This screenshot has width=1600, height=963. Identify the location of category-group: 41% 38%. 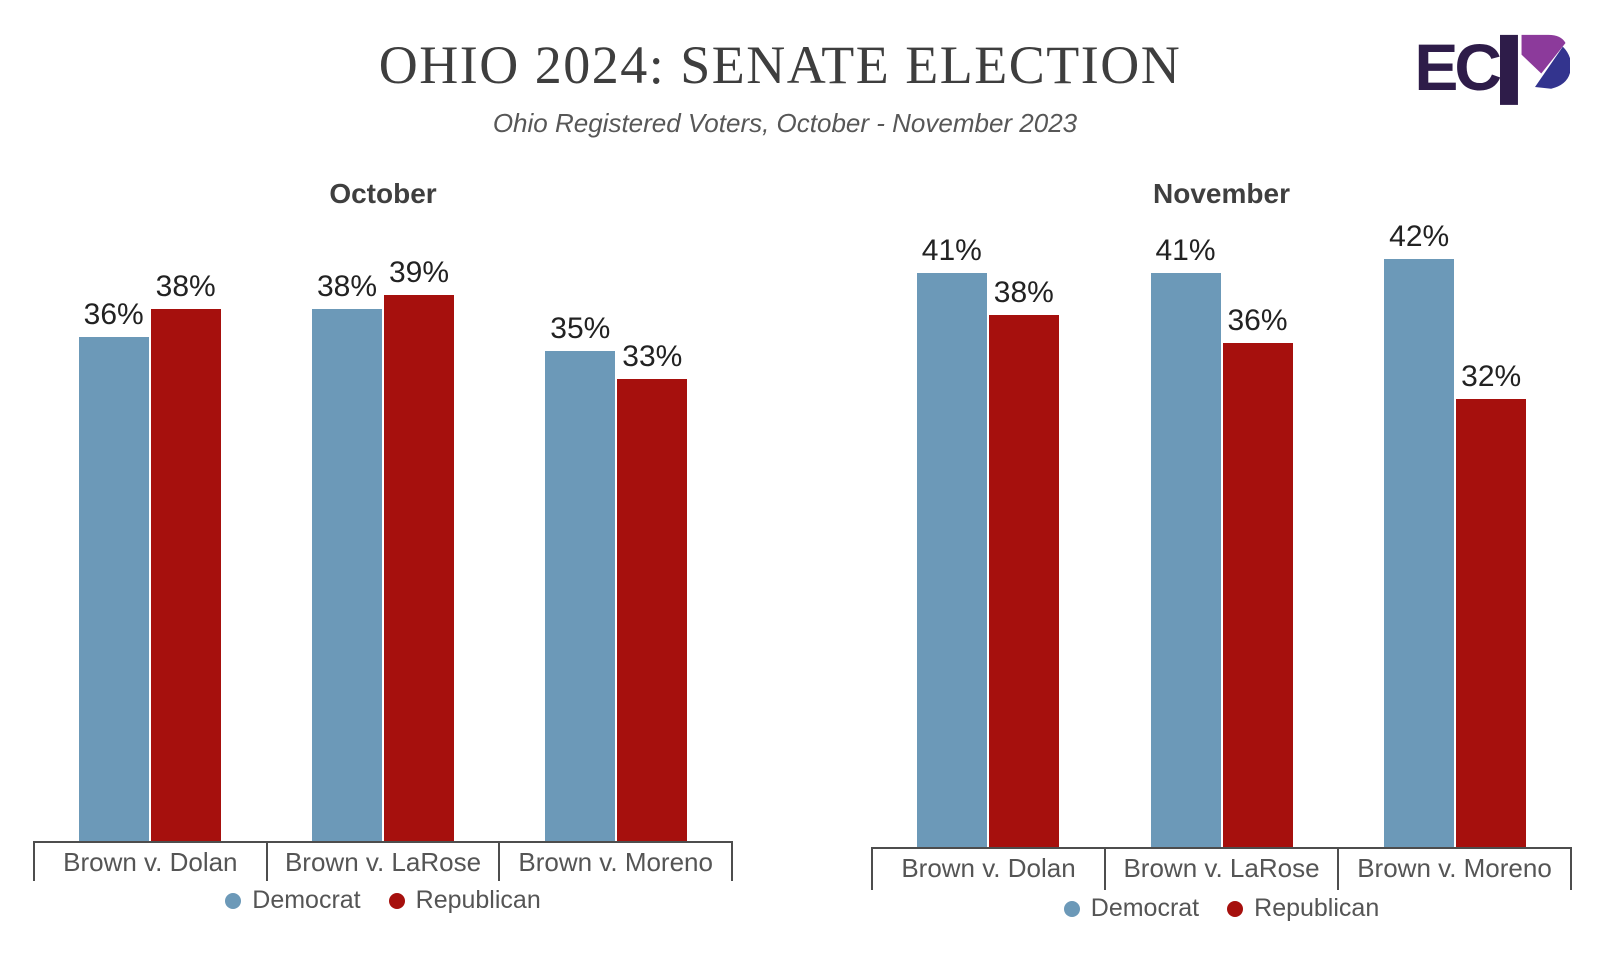
(988, 423).